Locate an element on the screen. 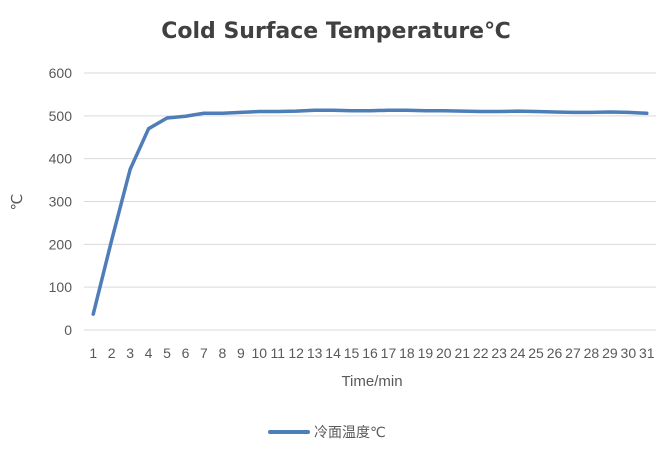 The image size is (671, 456). x-tick-label: 24 is located at coordinates (518, 353).